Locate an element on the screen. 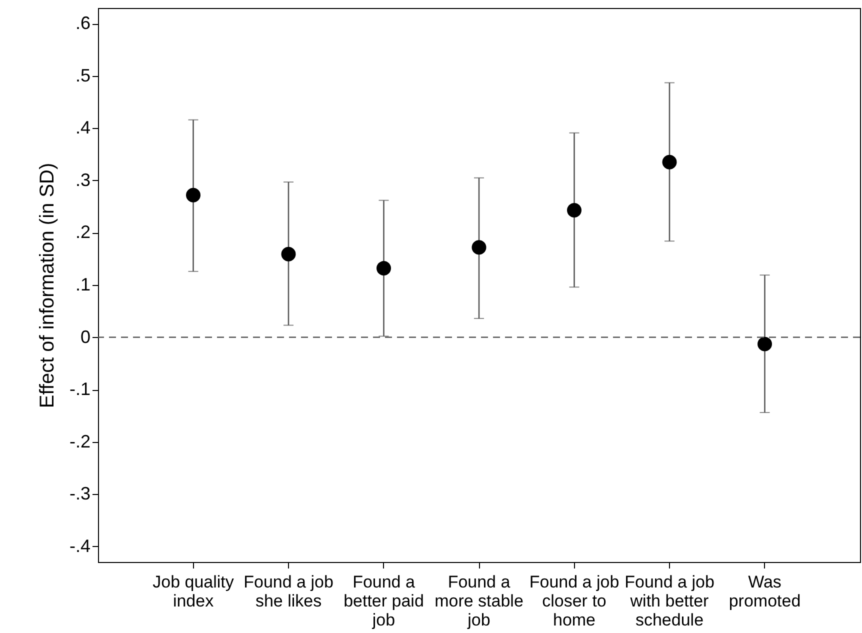 This screenshot has height=633, width=862. x-tick-label: Job quality index is located at coordinates (193, 591).